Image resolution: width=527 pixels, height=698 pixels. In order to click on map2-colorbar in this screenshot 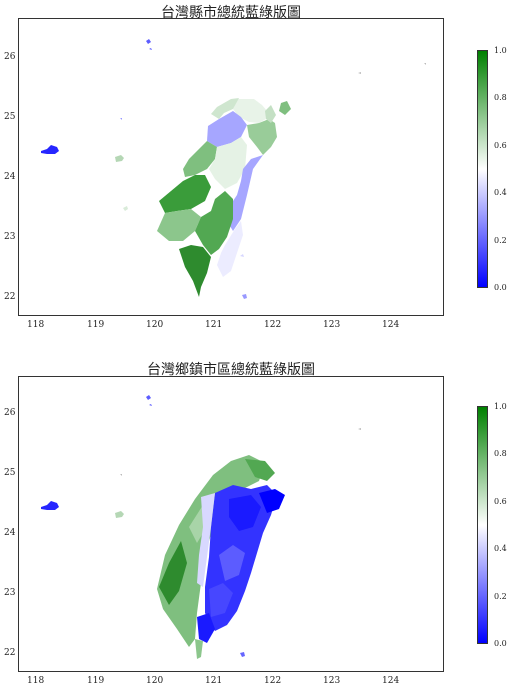, I will do `click(482, 525)`.